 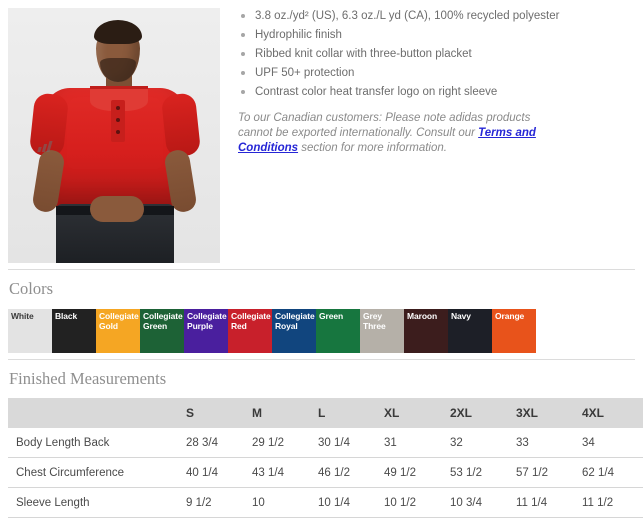 I want to click on cell-l: 10 1/4, so click(x=351, y=502).